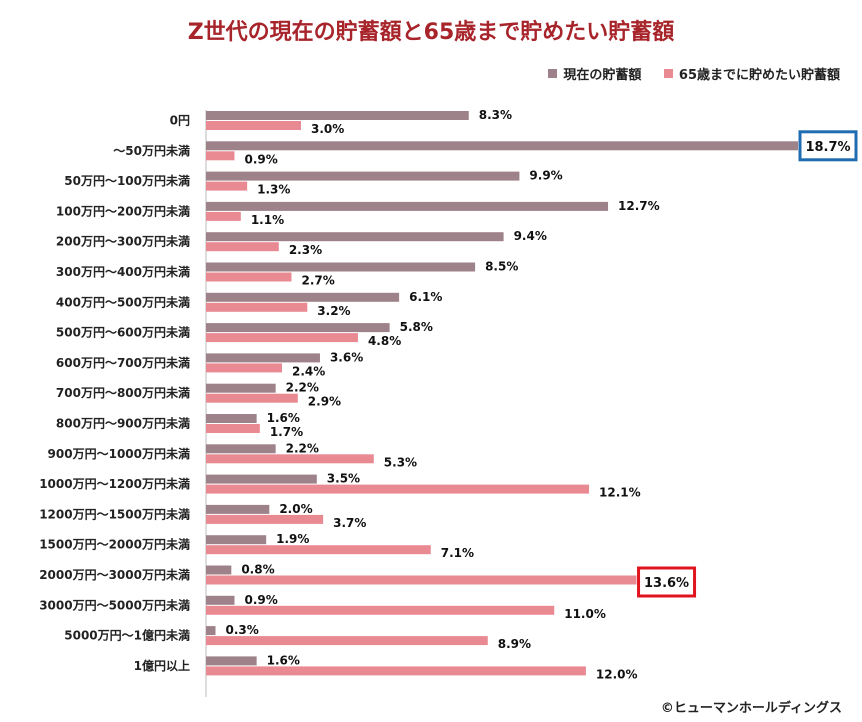  What do you see at coordinates (123, 210) in the screenshot?
I see `category-label: 100万円～200万円未満` at bounding box center [123, 210].